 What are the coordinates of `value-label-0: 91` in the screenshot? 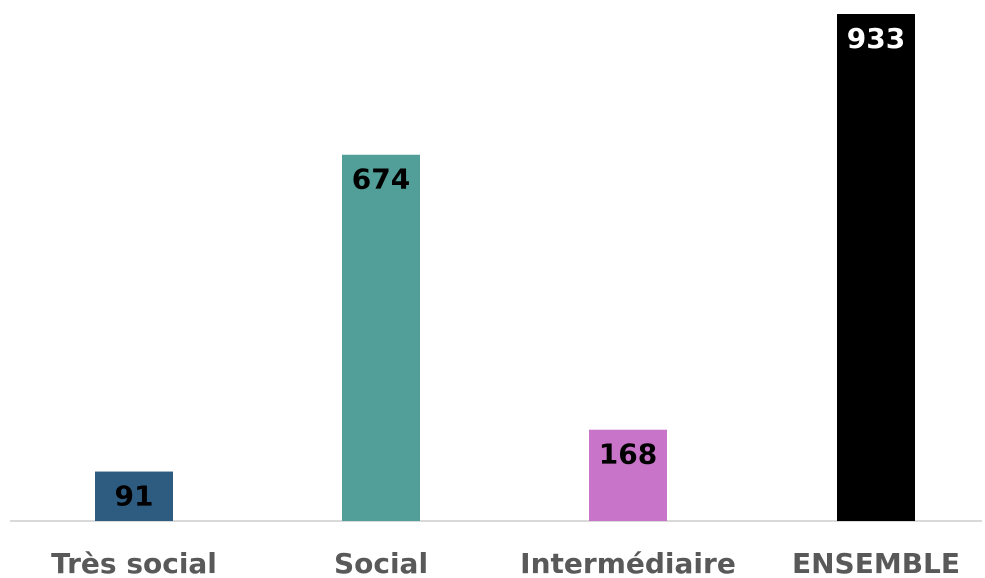 It's located at (134, 496).